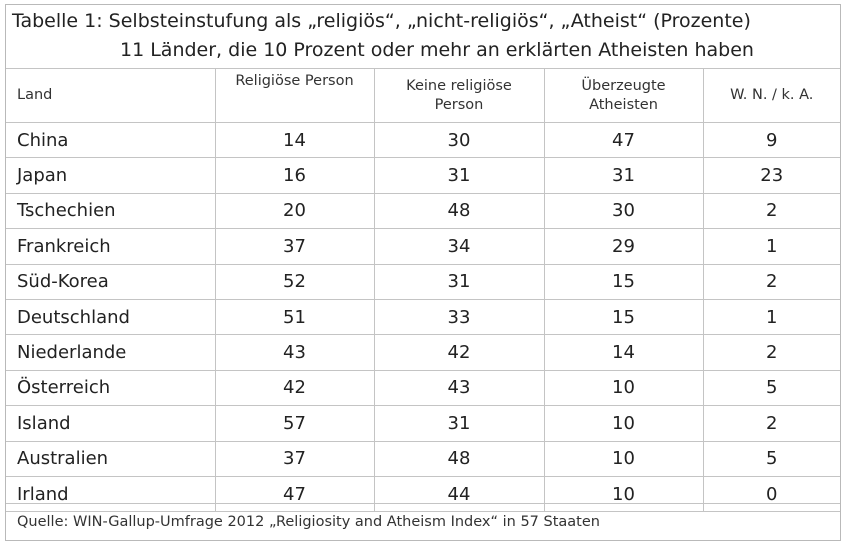  What do you see at coordinates (623, 175) in the screenshot?
I see `cell-atheists: 31` at bounding box center [623, 175].